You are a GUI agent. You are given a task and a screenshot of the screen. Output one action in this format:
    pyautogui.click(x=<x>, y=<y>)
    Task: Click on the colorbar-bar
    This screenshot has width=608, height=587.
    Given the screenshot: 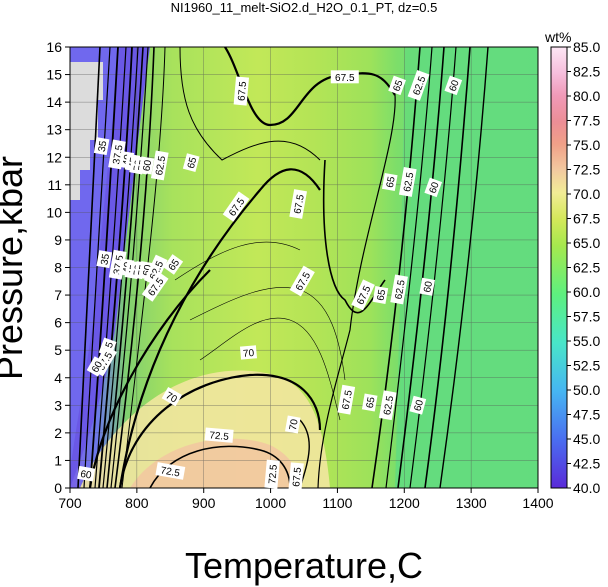 What is the action you would take?
    pyautogui.click(x=559, y=267)
    